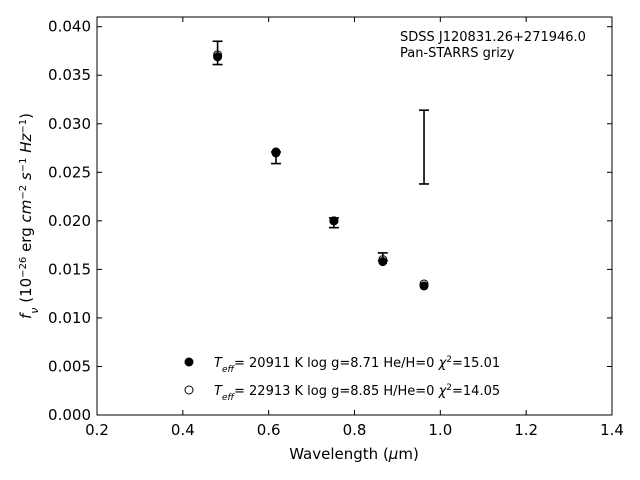 The image size is (640, 480). I want to click on y-tick-label: 0.035, so click(69, 75).